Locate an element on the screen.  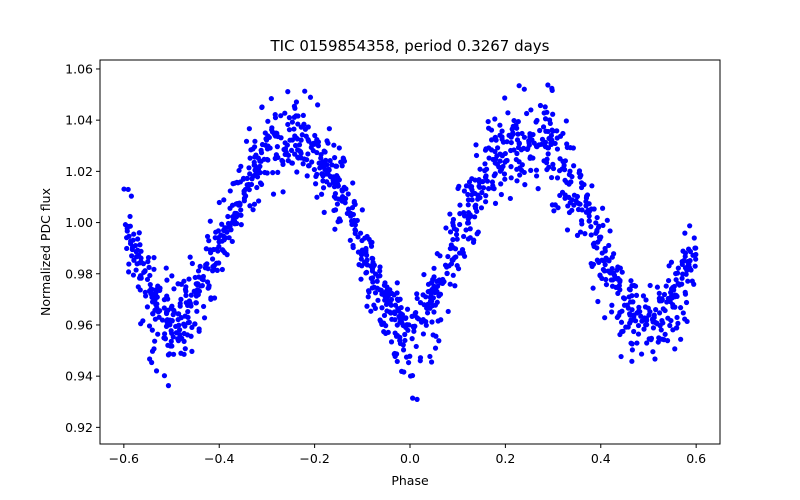
x-tick-label: 0.2 is located at coordinates (505, 458).